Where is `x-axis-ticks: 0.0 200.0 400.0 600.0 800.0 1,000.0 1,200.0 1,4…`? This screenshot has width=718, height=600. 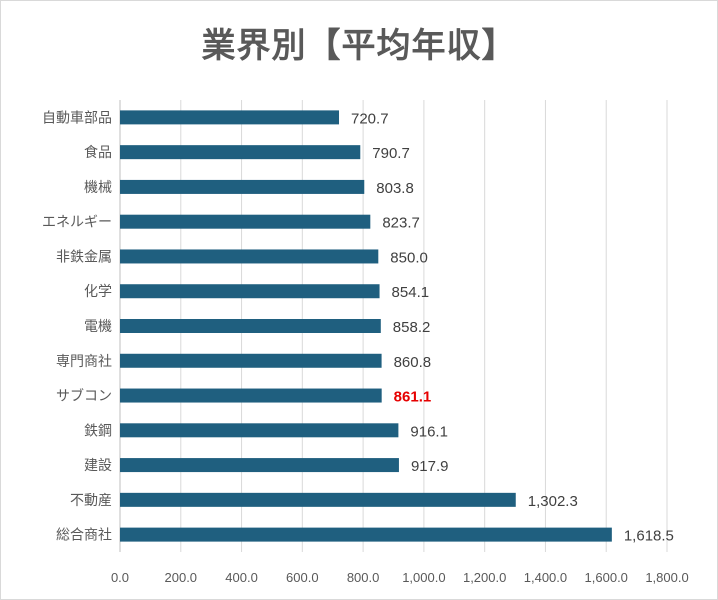
x-axis-ticks: 0.0 200.0 400.0 600.0 800.0 1,000.0 1,200.0 1,4… is located at coordinates (400, 577).